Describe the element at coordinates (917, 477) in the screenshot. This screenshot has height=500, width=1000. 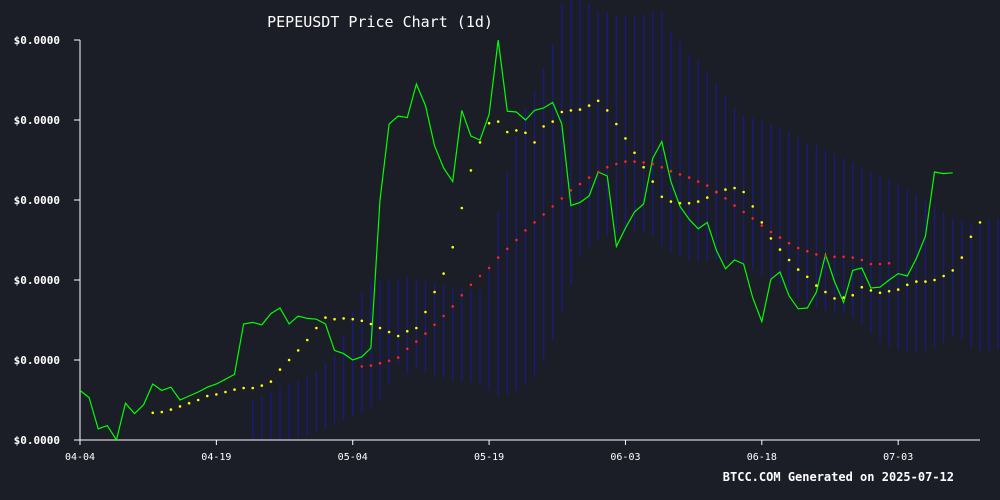
I see `footer-date: 2025-07-12` at that location.